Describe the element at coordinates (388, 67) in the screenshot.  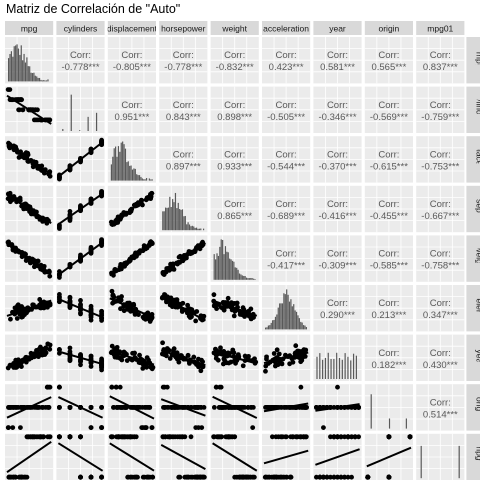
I see `corr-value: 0.565***` at that location.